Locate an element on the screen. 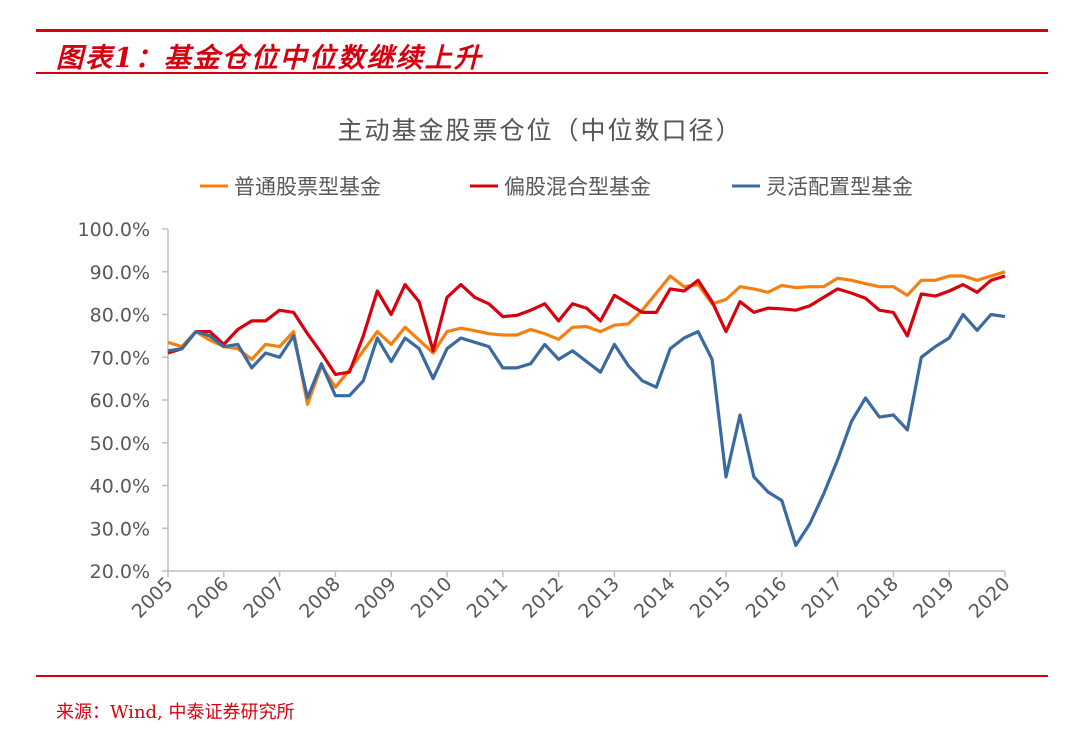  x-tick-label: 2010 is located at coordinates (432, 598).